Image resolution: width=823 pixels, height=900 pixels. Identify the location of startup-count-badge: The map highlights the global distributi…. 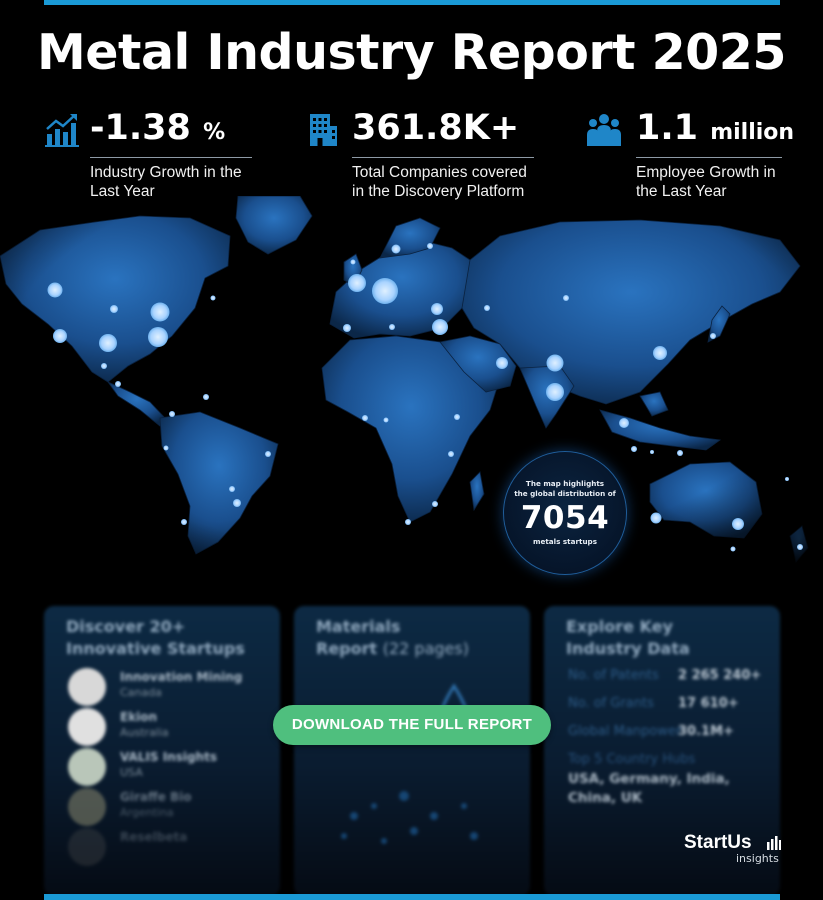
(565, 513).